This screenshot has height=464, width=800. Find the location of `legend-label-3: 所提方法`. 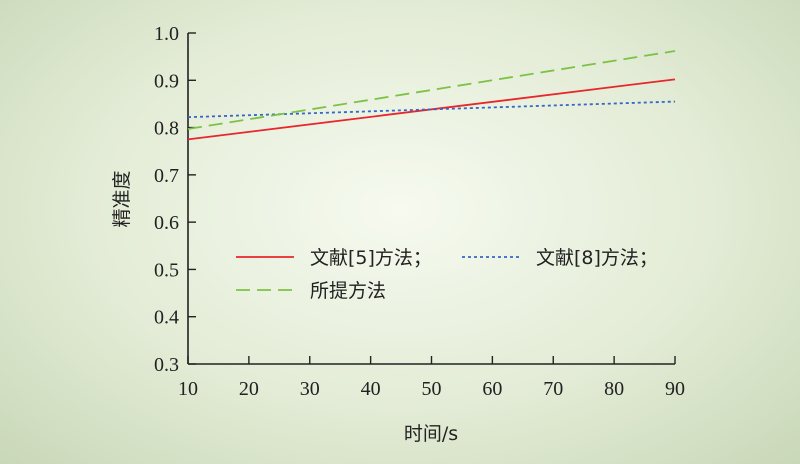

legend-label-3: 所提方法 is located at coordinates (348, 291).